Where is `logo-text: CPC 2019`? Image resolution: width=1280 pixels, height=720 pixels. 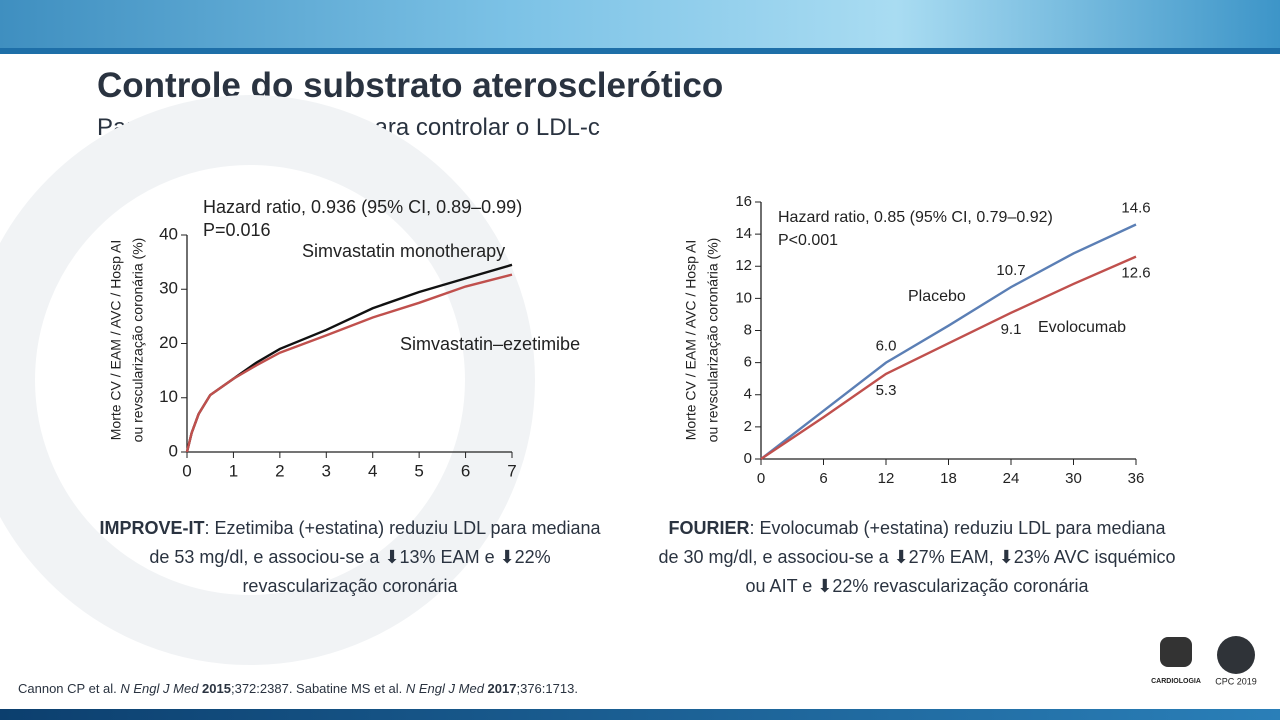 logo-text: CPC 2019 is located at coordinates (1236, 681).